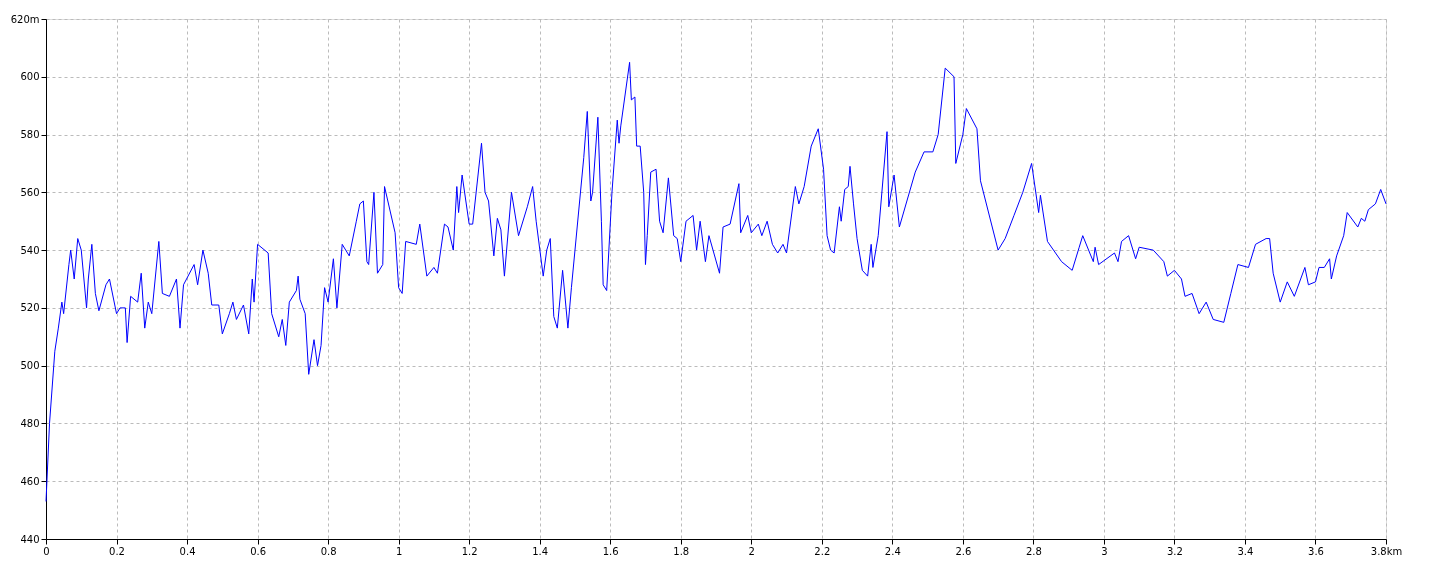 The width and height of the screenshot is (1440, 576). What do you see at coordinates (25, 19) in the screenshot?
I see `y-tick-label: 620m` at bounding box center [25, 19].